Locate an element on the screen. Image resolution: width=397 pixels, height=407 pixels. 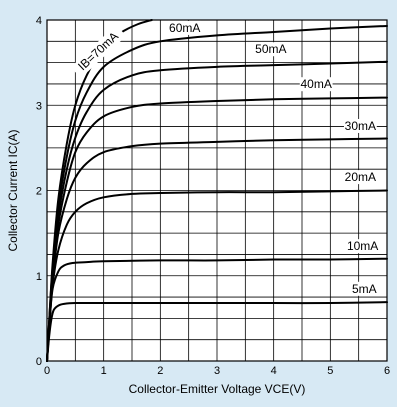
label-background-50ma is located at coordinates (271, 49).